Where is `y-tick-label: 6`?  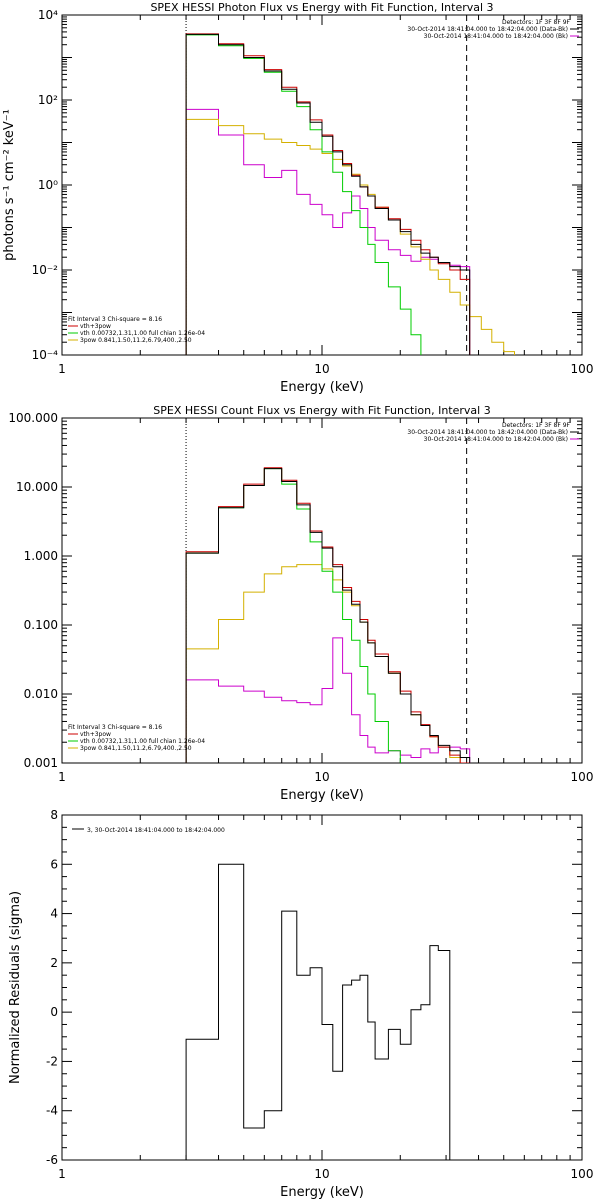
y-tick-label: 6 is located at coordinates (54, 864).